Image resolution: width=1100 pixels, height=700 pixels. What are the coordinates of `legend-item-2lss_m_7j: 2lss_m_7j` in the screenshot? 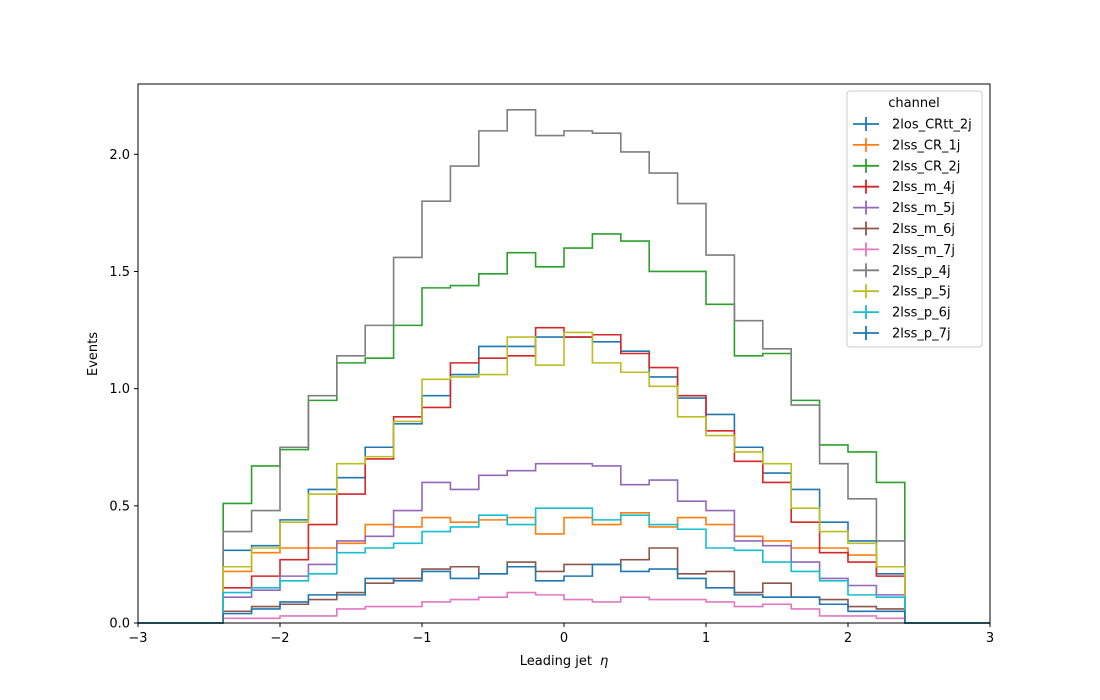 It's located at (904, 250).